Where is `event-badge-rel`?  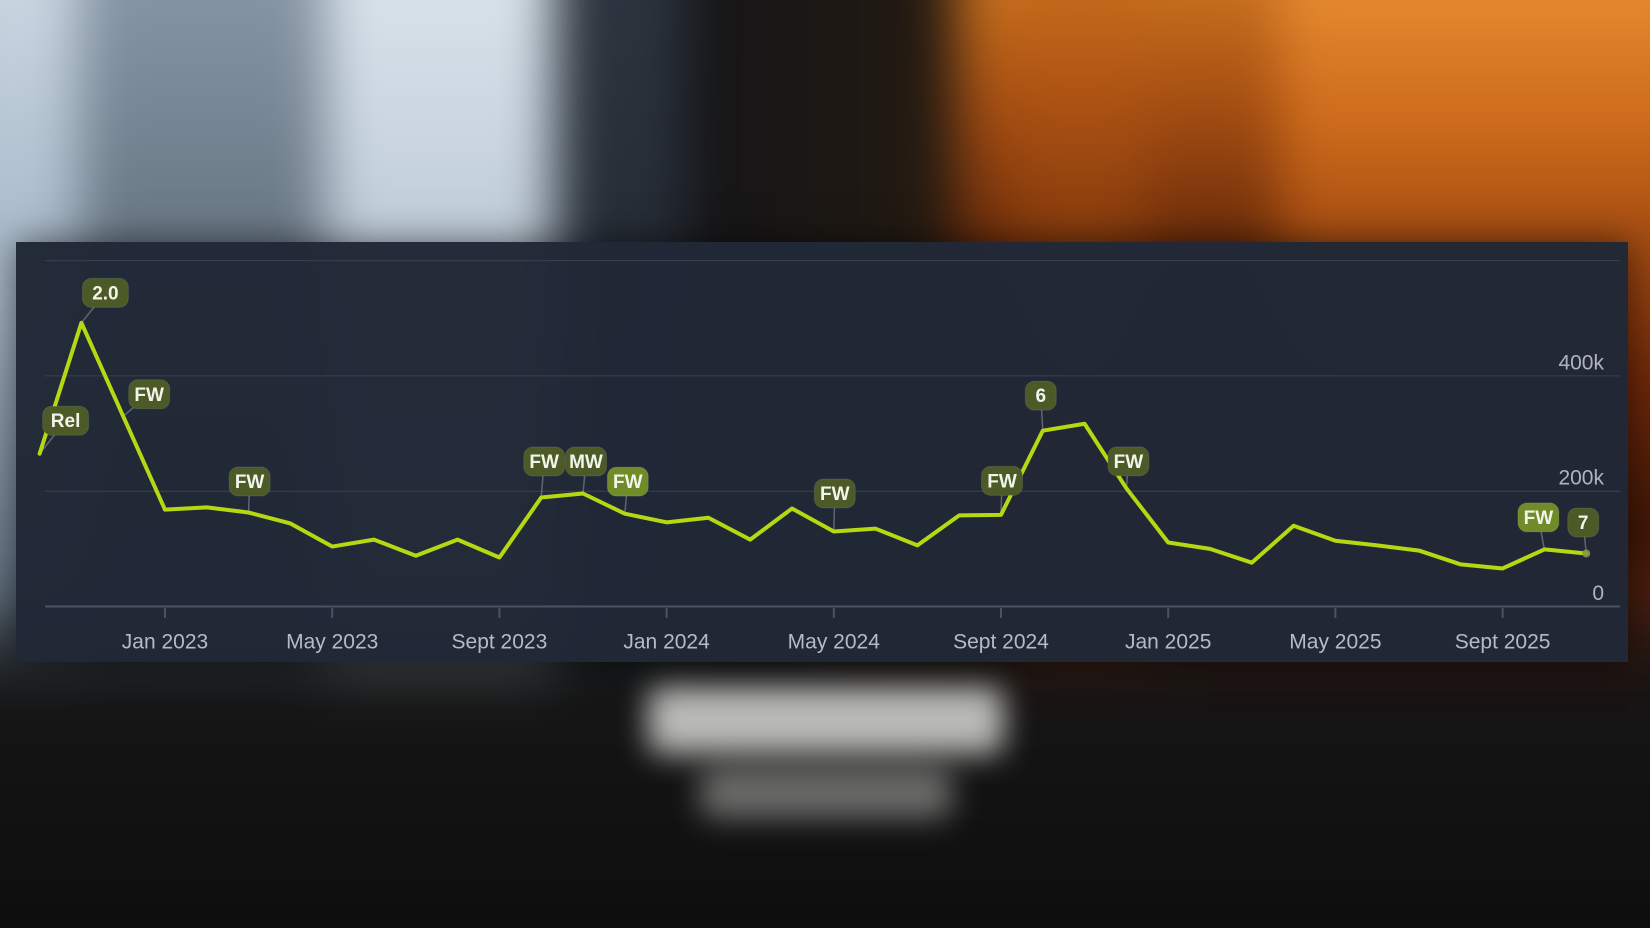
event-badge-rel is located at coordinates (66, 420).